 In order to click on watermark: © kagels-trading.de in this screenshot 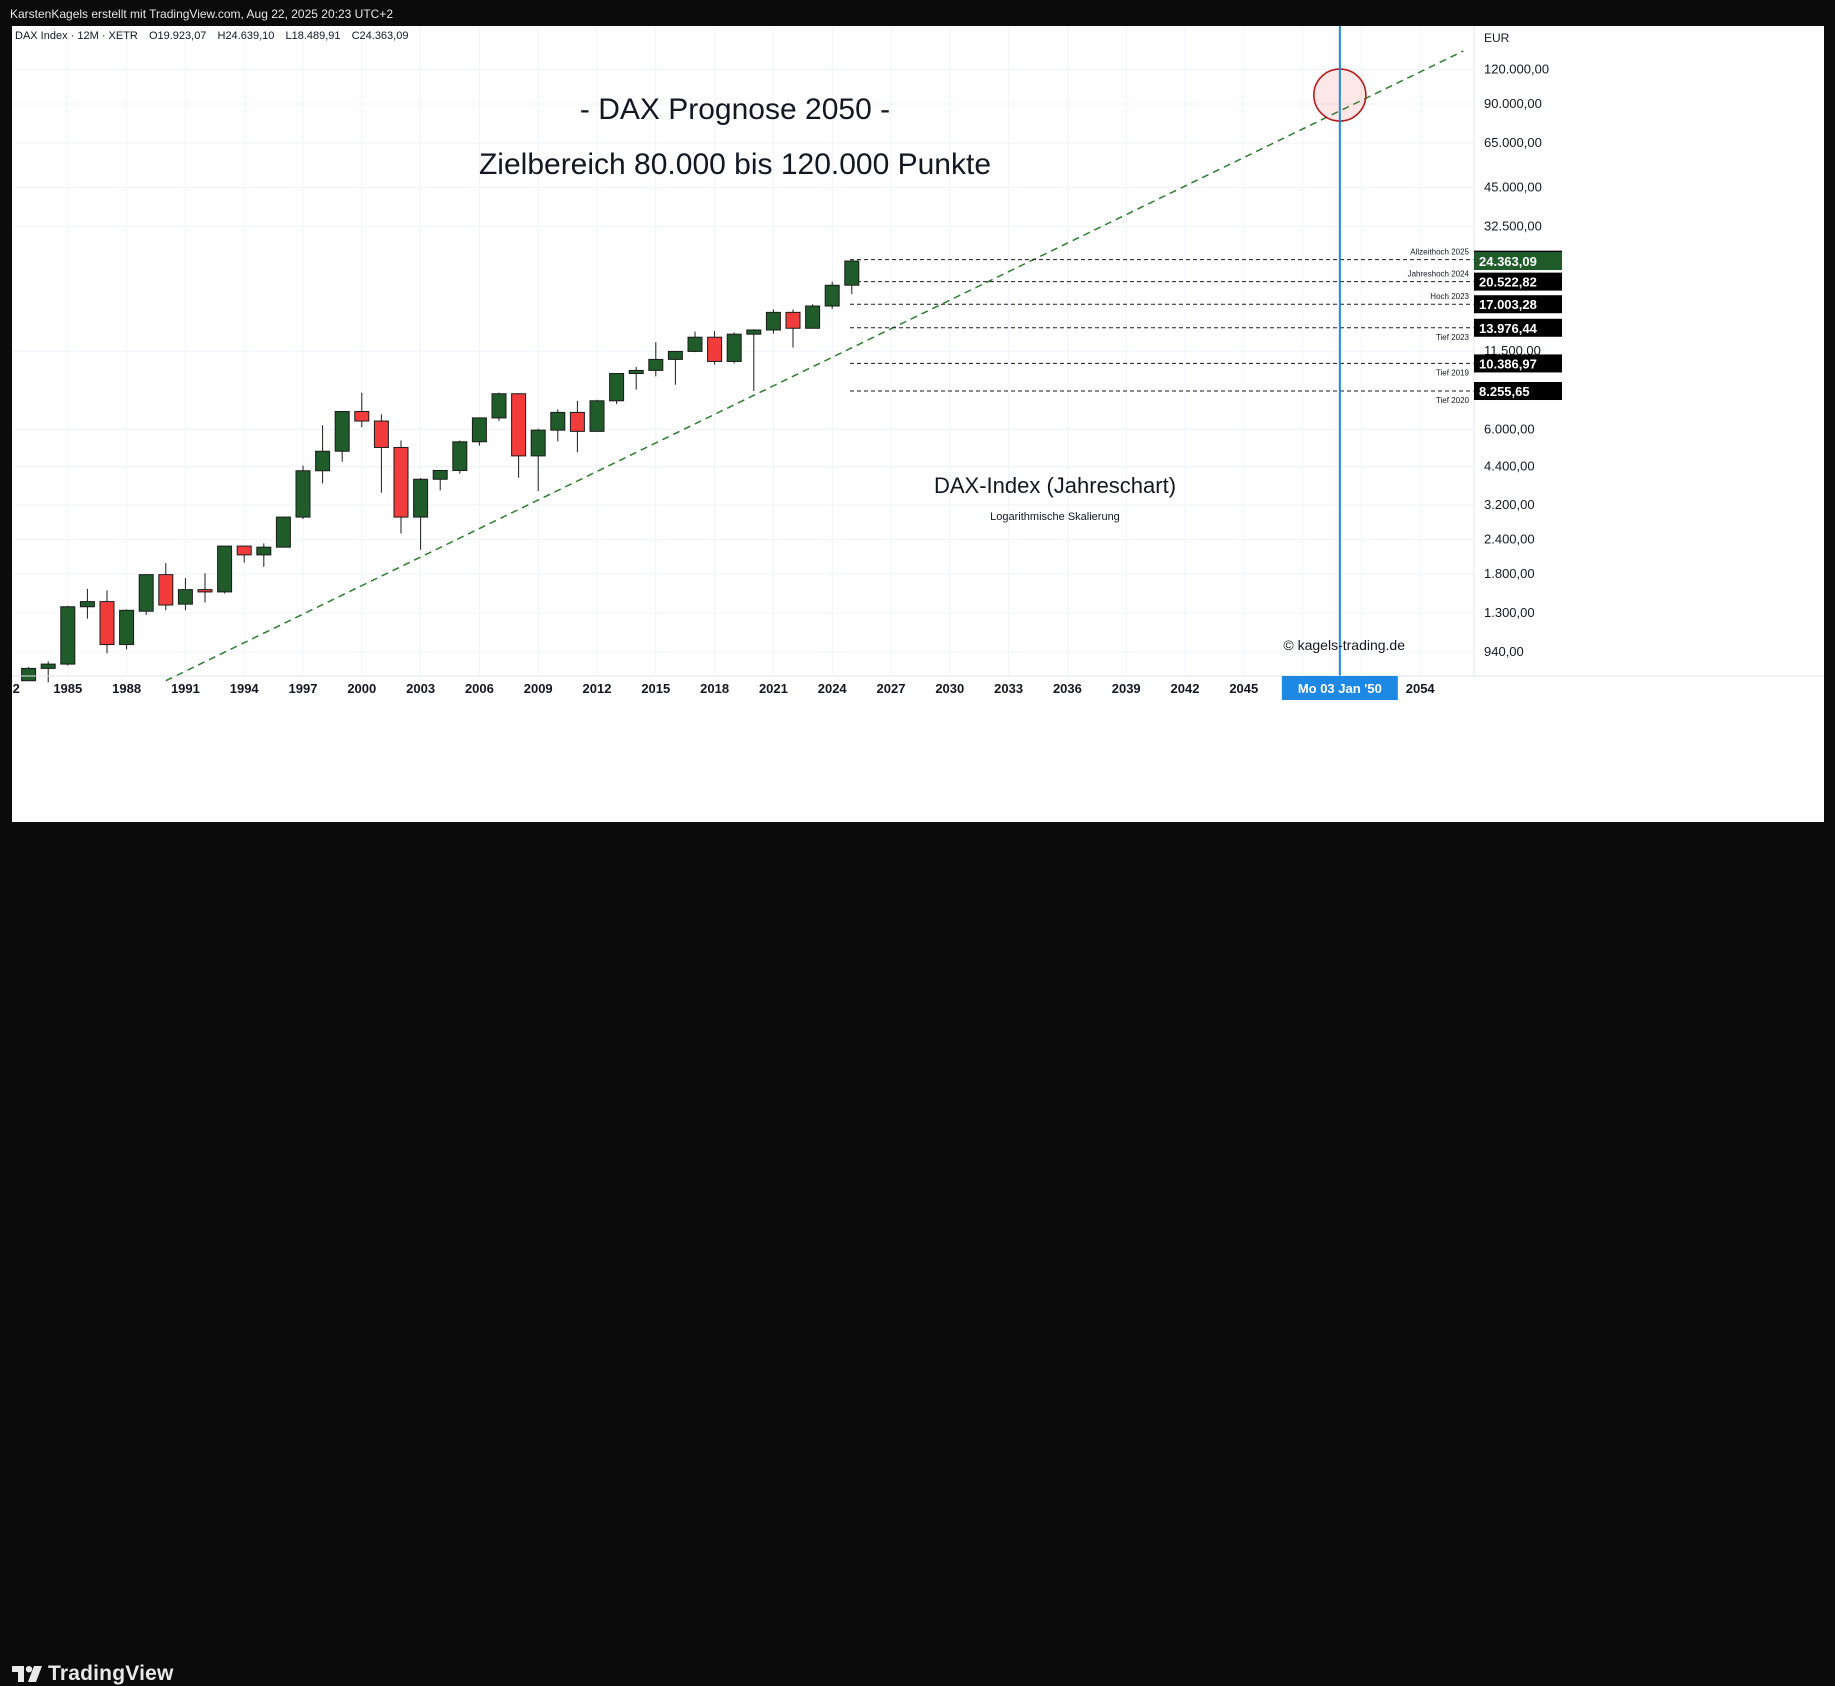, I will do `click(1344, 645)`.